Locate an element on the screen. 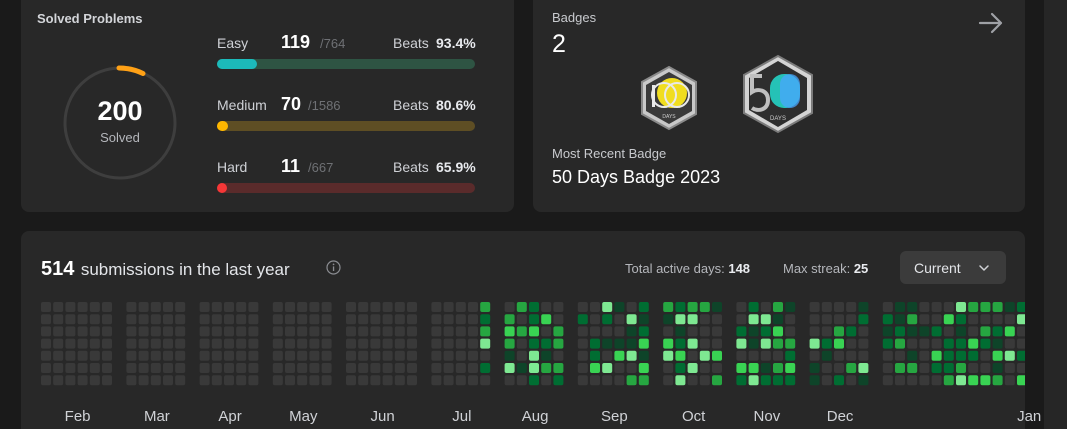 This screenshot has height=429, width=1067. year-select-dropdown: Current is located at coordinates (953, 267).